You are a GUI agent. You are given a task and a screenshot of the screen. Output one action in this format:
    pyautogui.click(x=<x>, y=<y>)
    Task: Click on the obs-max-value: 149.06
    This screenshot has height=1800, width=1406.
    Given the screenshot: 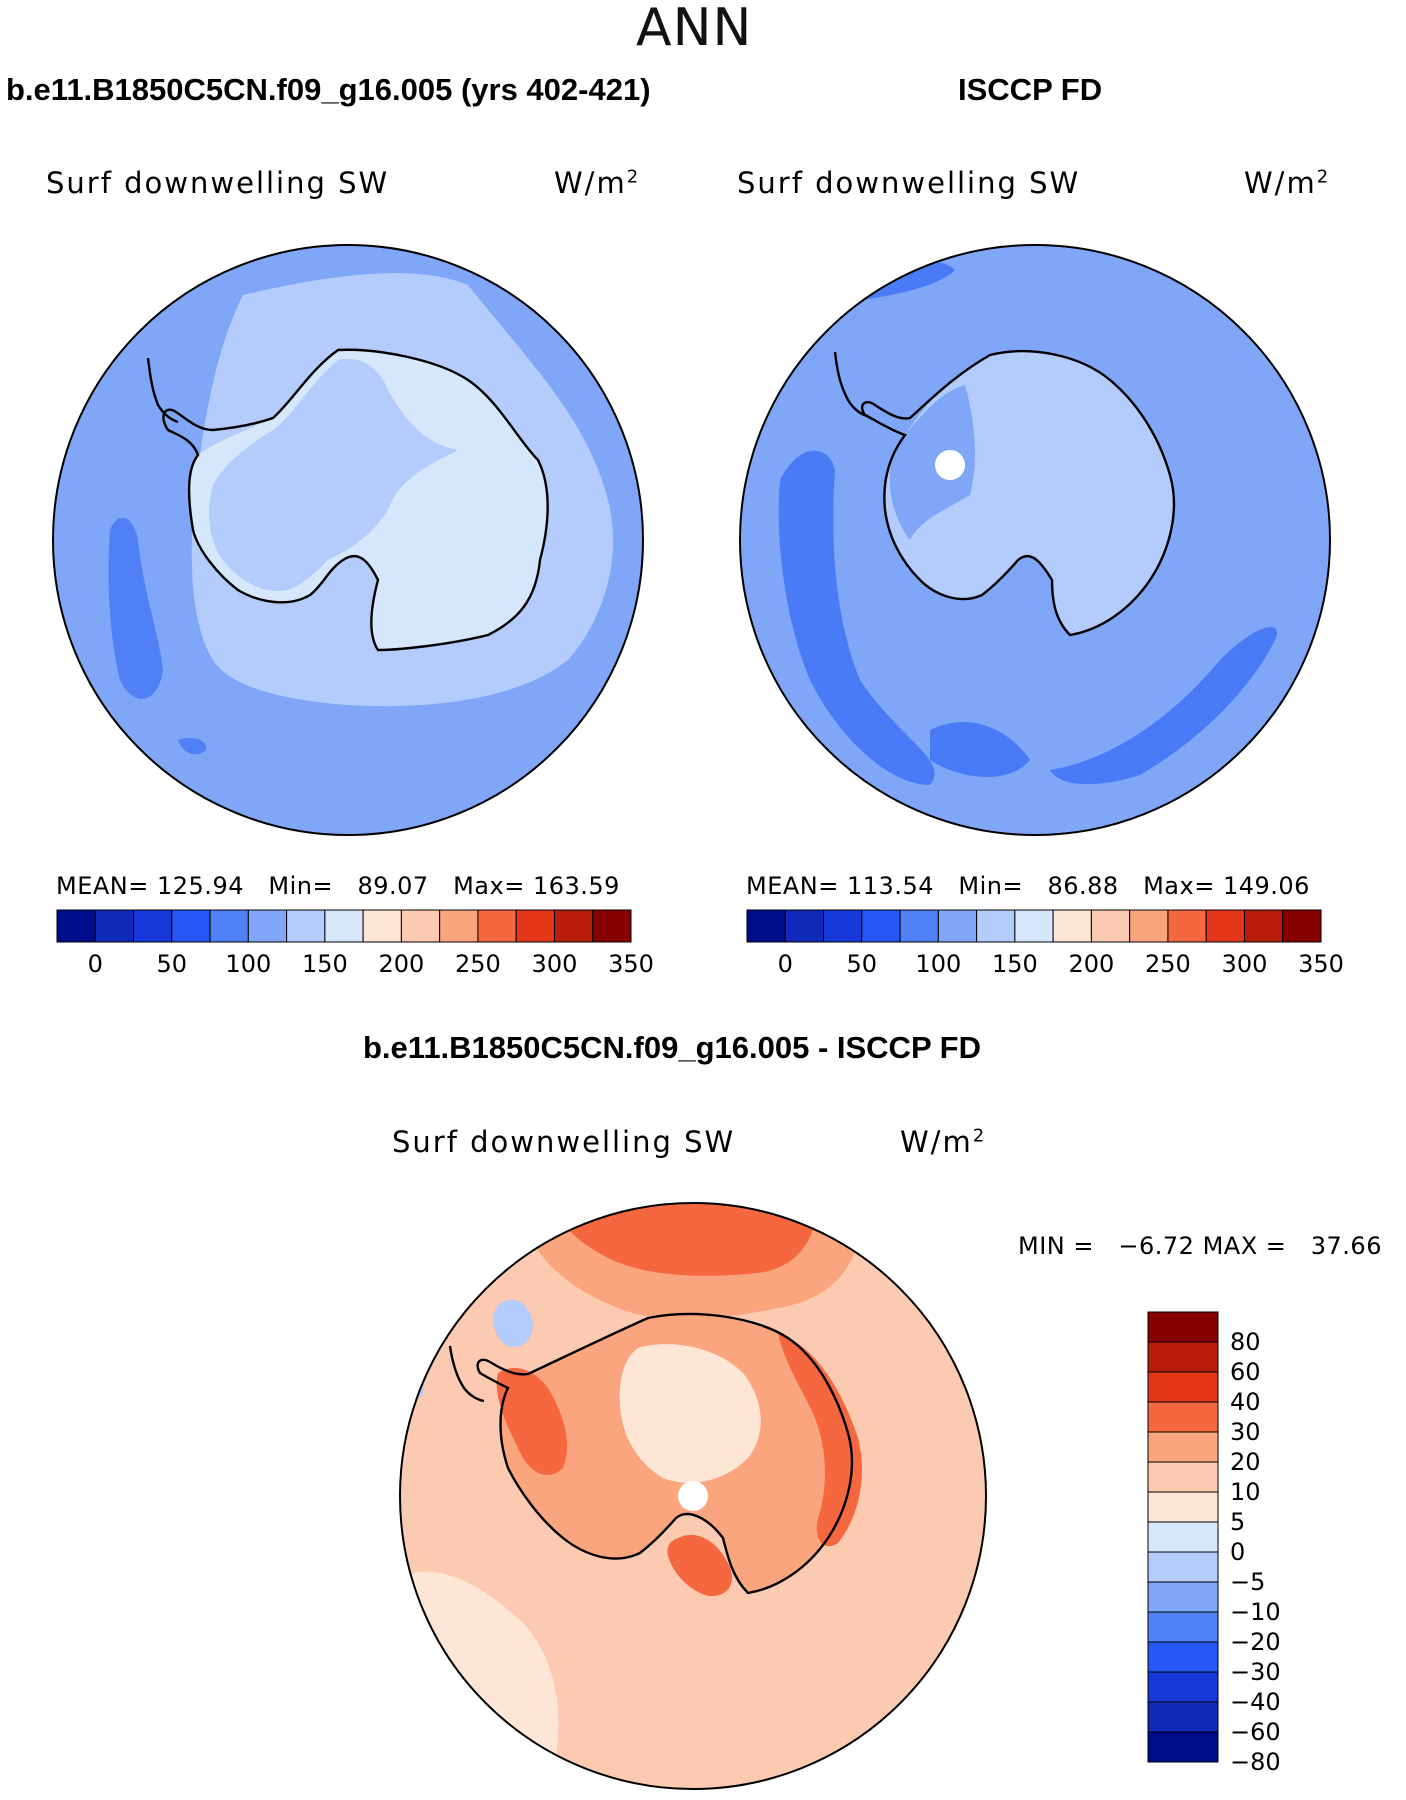 What is the action you would take?
    pyautogui.click(x=1266, y=886)
    